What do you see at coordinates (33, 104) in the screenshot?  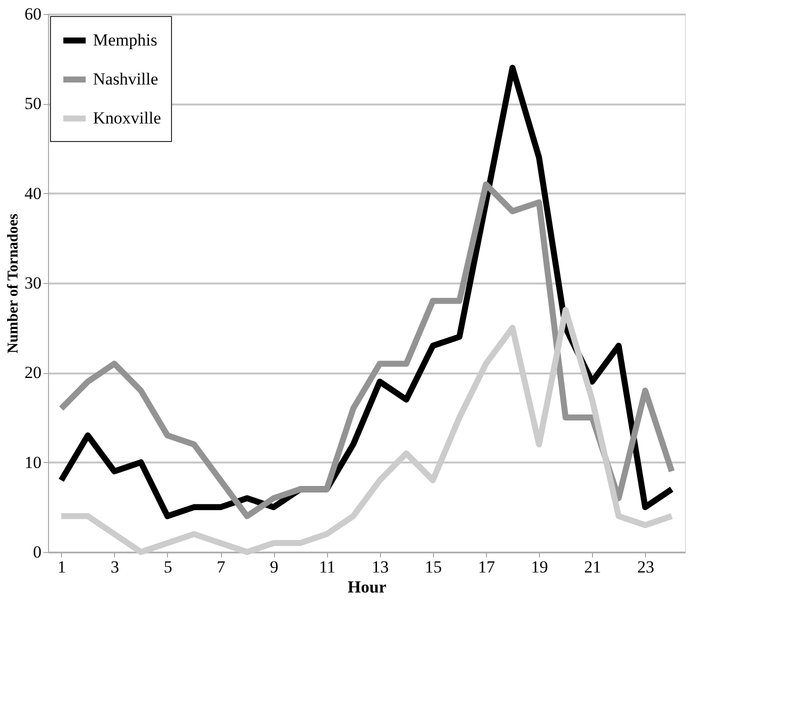 I see `y-tick-label: 50` at bounding box center [33, 104].